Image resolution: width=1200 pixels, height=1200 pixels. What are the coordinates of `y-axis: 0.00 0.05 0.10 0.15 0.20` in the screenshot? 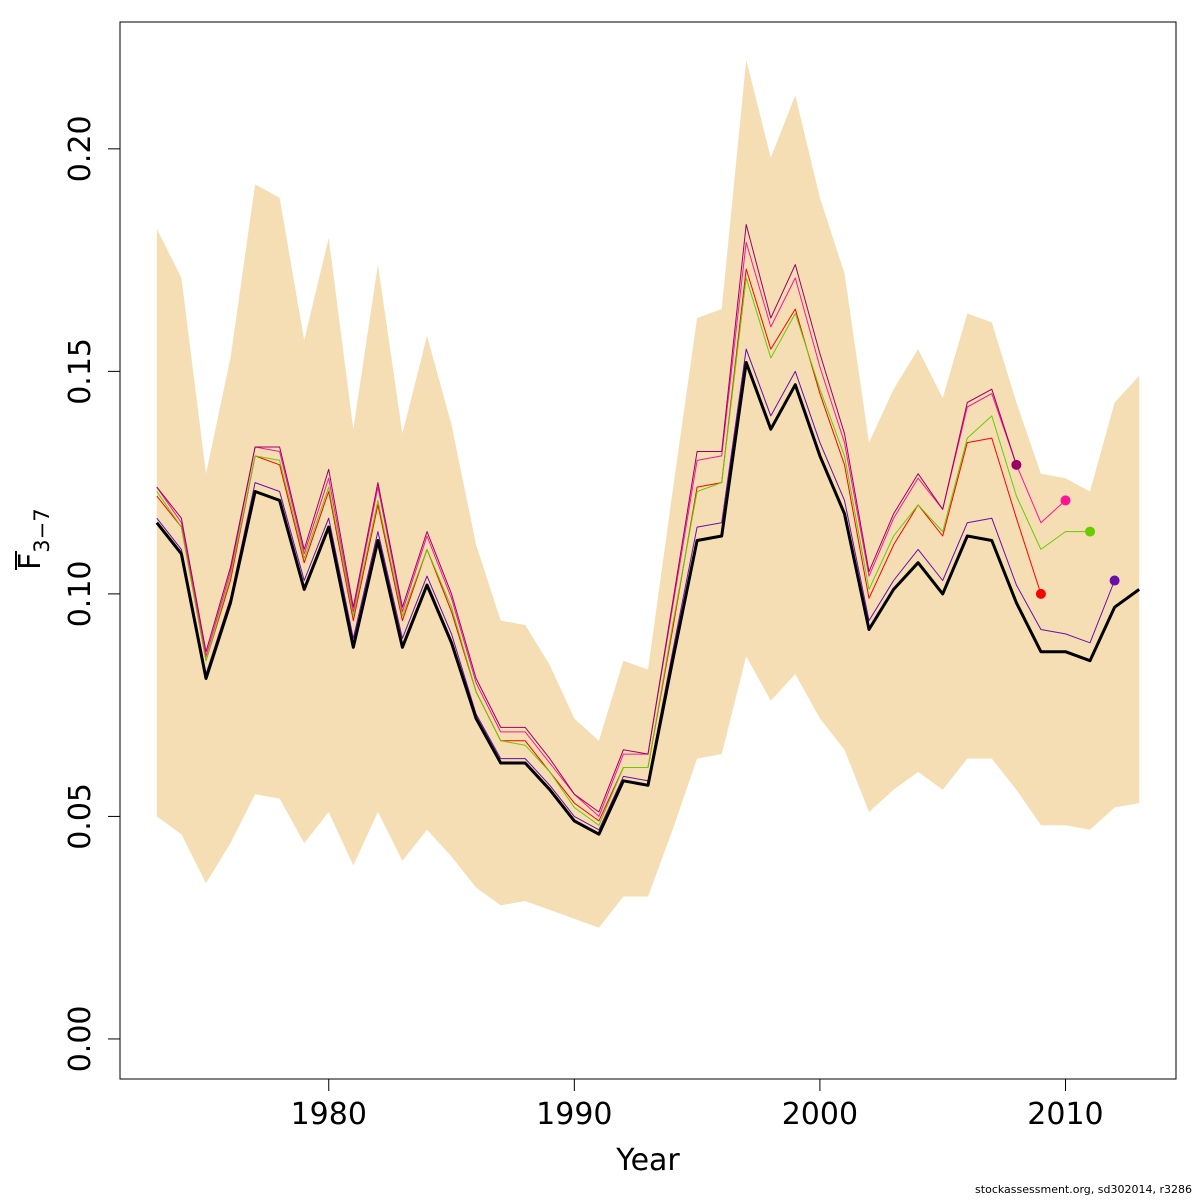 It's located at (92, 594).